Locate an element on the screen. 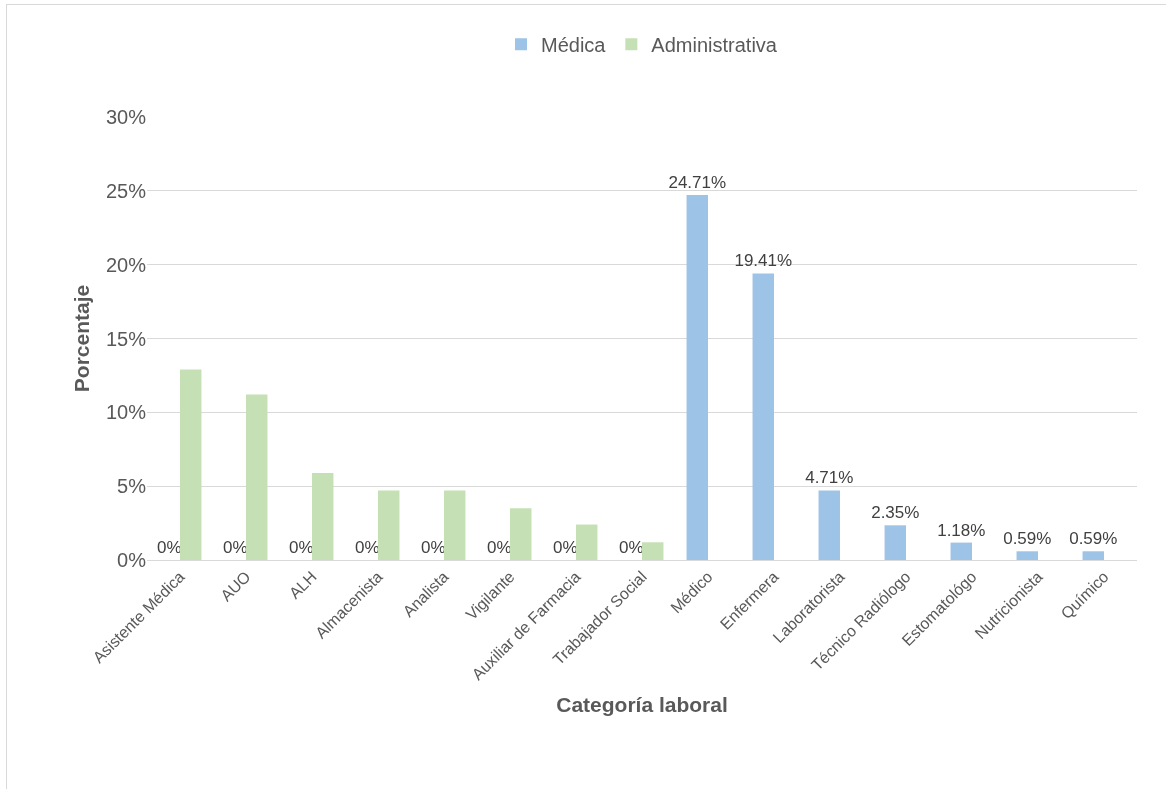 This screenshot has width=1172, height=795. data-label: 24.71% is located at coordinates (697, 183).